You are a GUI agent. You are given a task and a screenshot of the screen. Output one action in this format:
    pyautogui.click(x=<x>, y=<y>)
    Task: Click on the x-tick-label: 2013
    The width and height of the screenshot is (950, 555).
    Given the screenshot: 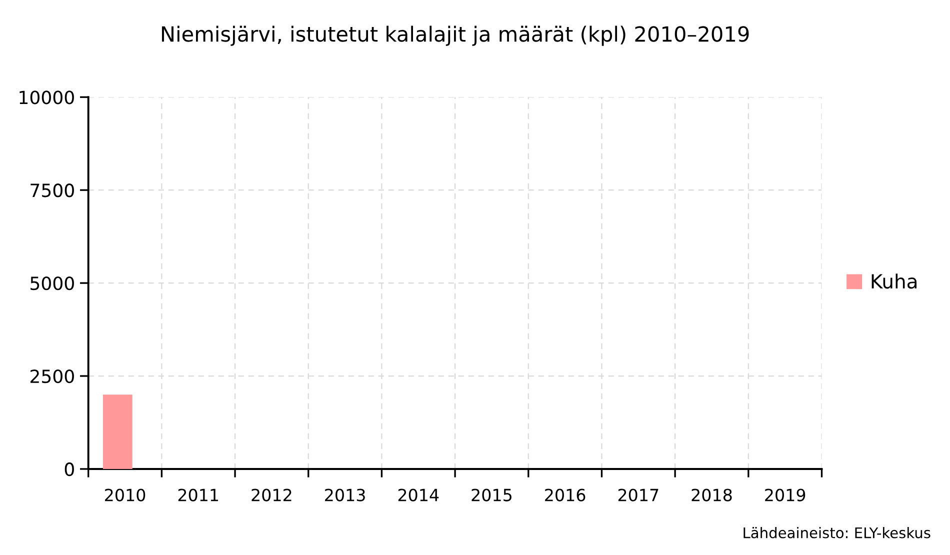 What is the action you would take?
    pyautogui.click(x=345, y=495)
    